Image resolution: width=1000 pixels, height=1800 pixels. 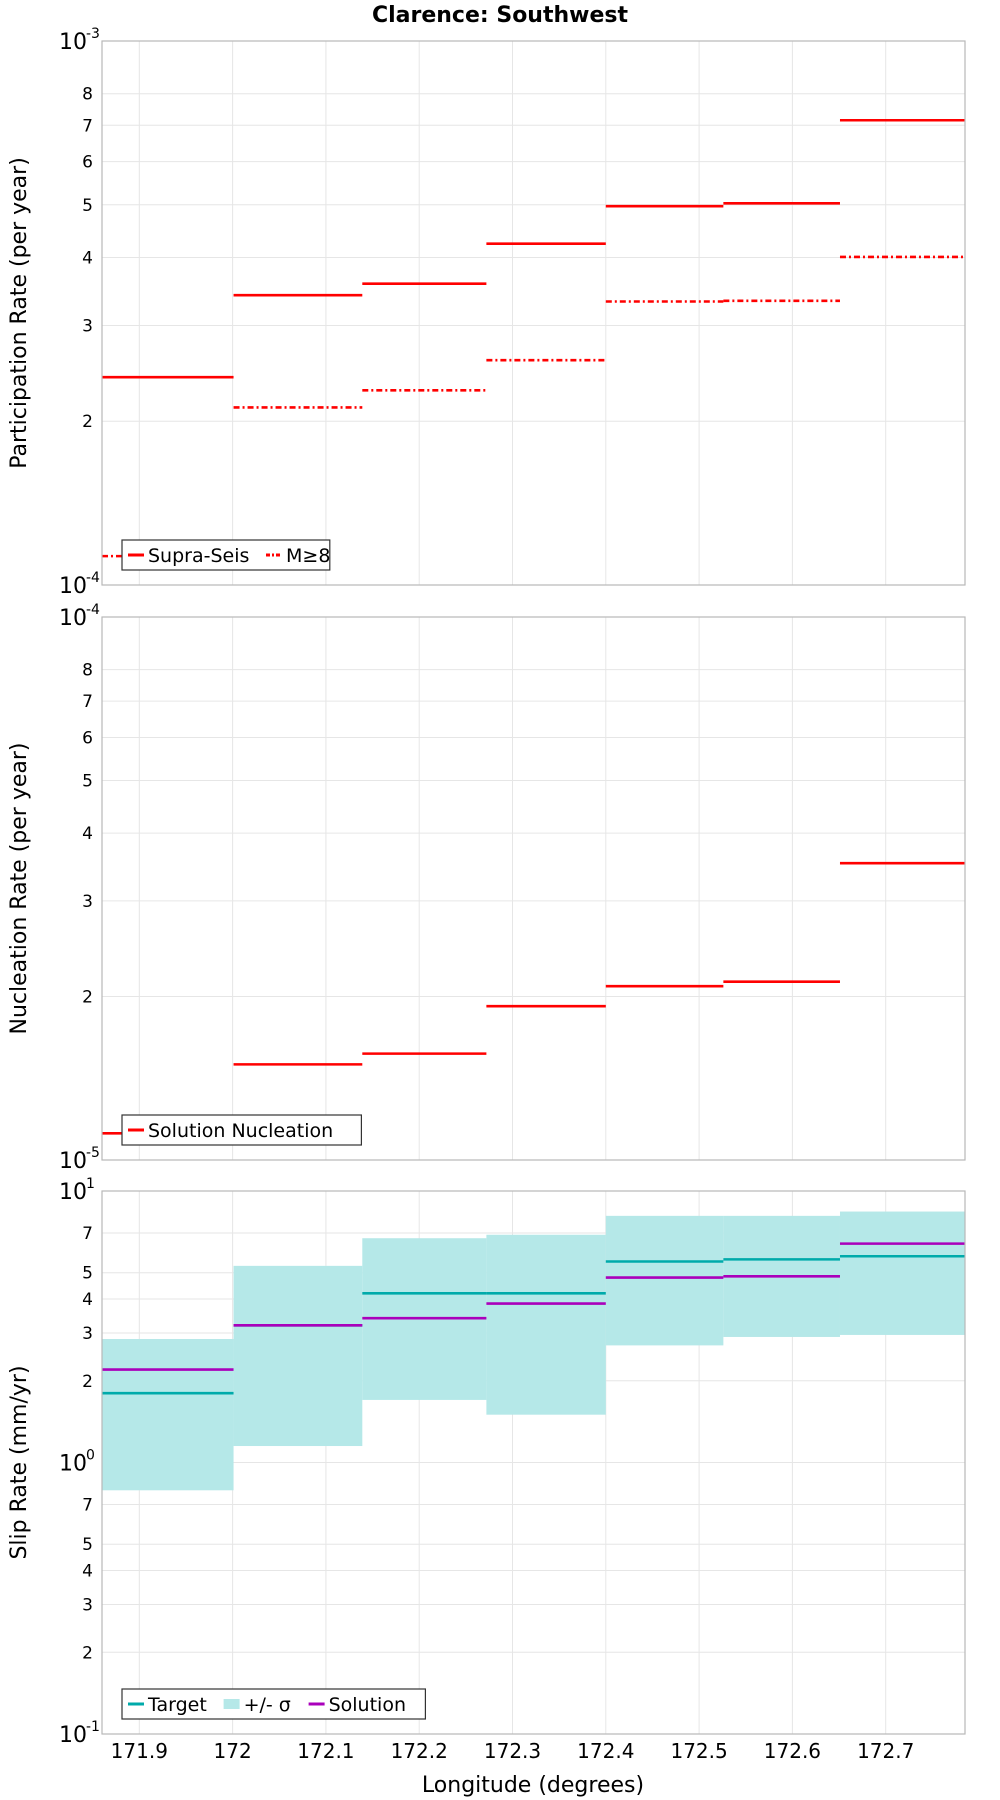 What do you see at coordinates (19, 889) in the screenshot?
I see `y-axis-title: Nucleation Rate (per year)` at bounding box center [19, 889].